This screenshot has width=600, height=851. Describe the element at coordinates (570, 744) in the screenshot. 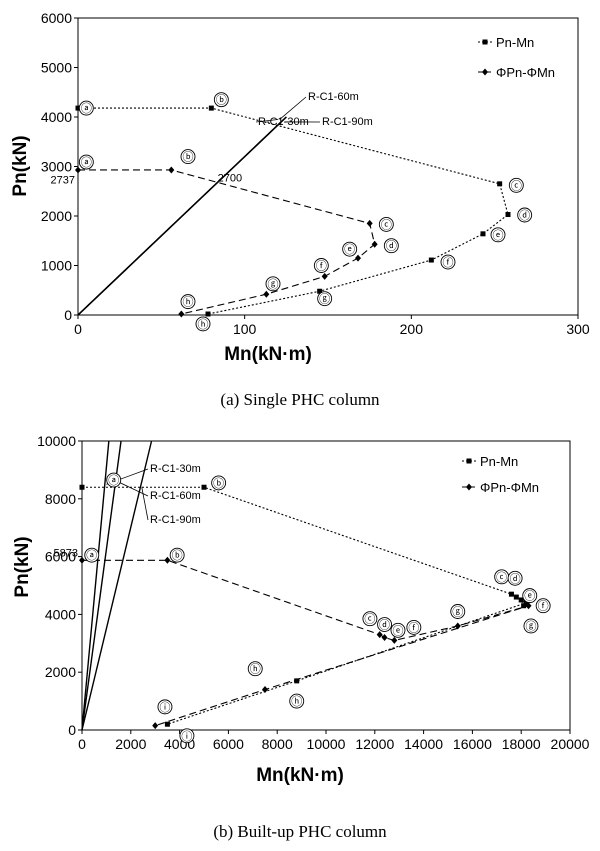

I see `x-tick-label: 20000` at that location.